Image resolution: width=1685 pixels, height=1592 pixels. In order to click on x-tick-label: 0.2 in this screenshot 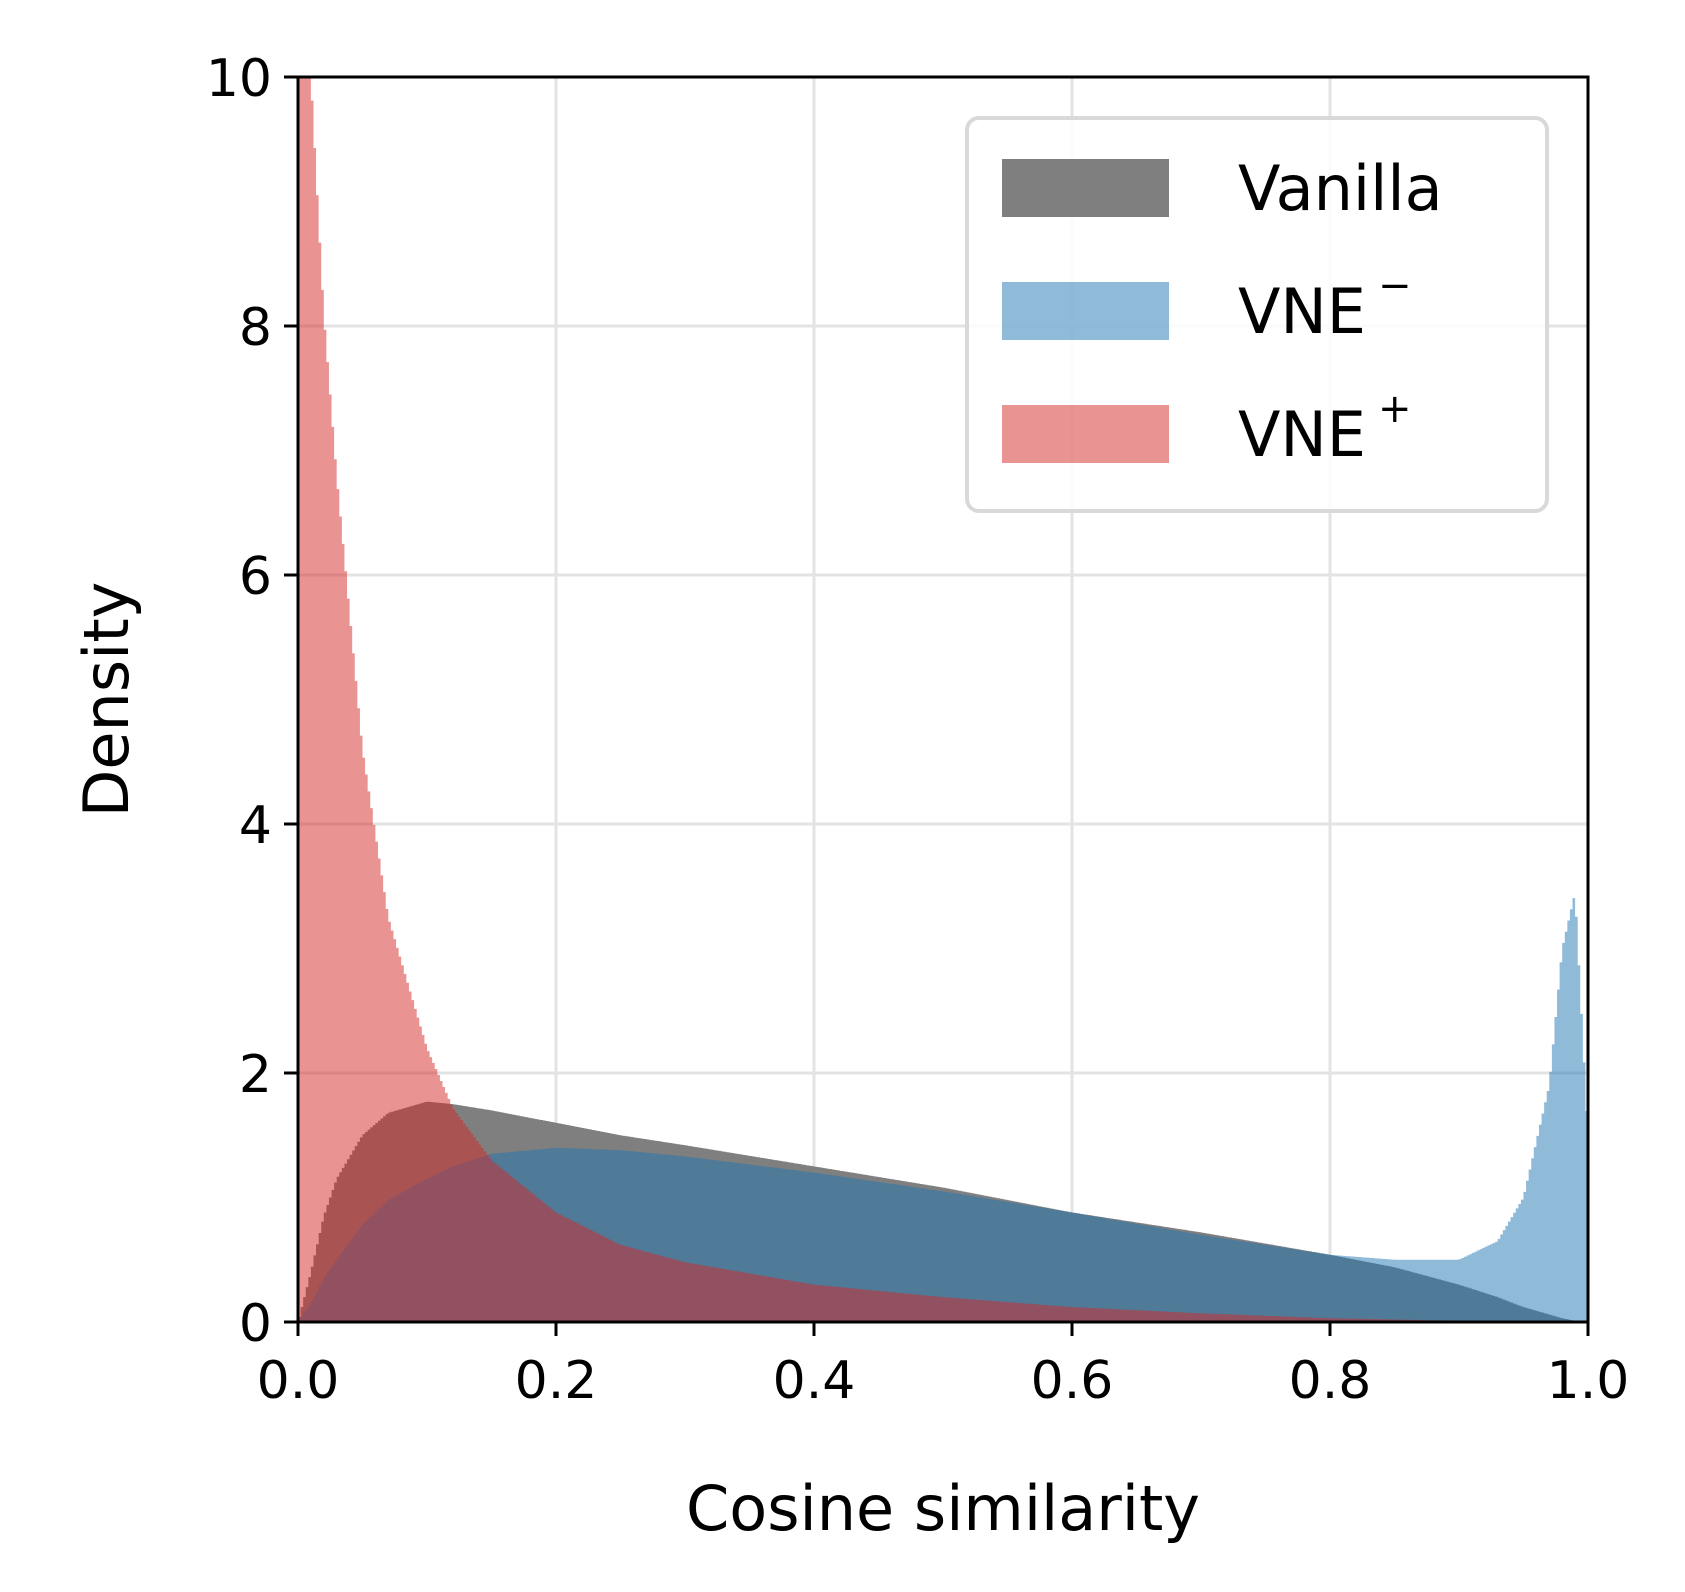, I will do `click(556, 1381)`.